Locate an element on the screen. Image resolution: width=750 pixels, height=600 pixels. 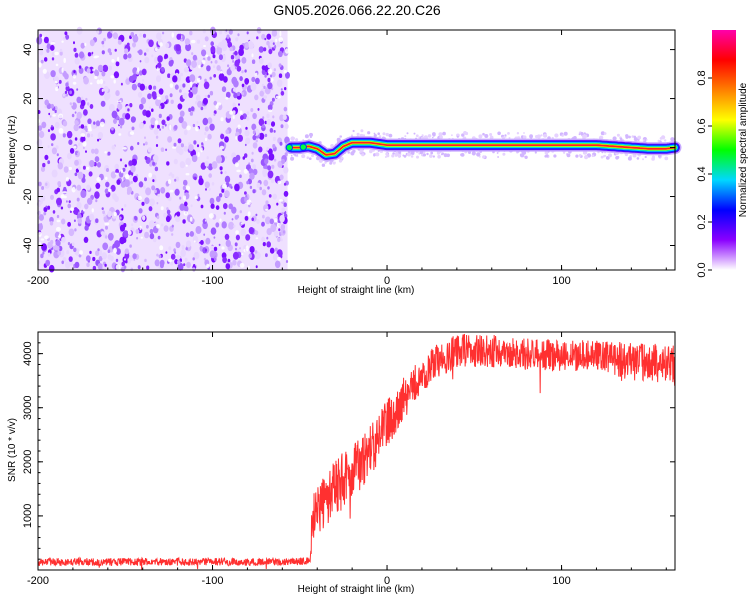
colorbar-tick-label: 0.6 is located at coordinates (702, 125).